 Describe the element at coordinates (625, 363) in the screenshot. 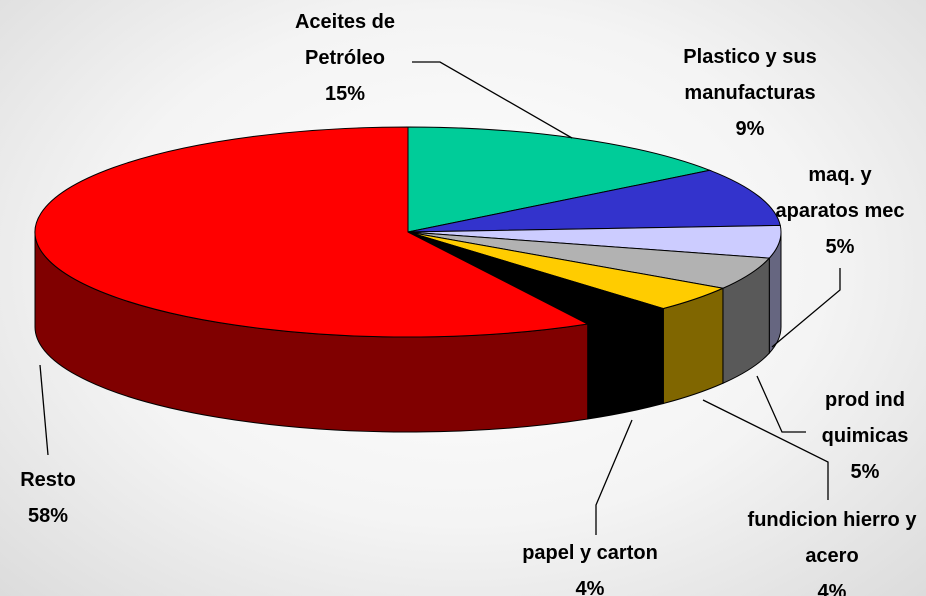

I see `slice-side` at that location.